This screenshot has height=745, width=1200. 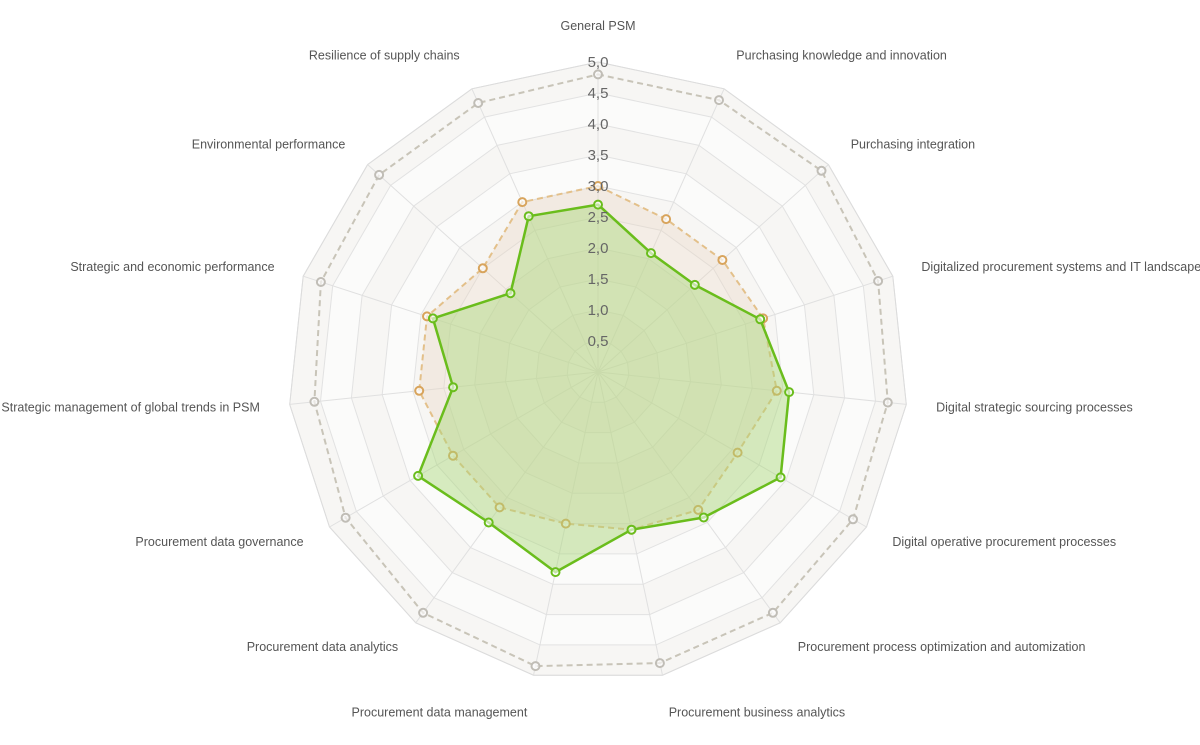 What do you see at coordinates (1004, 542) in the screenshot?
I see `axis-label: Digital operative procurement processes` at bounding box center [1004, 542].